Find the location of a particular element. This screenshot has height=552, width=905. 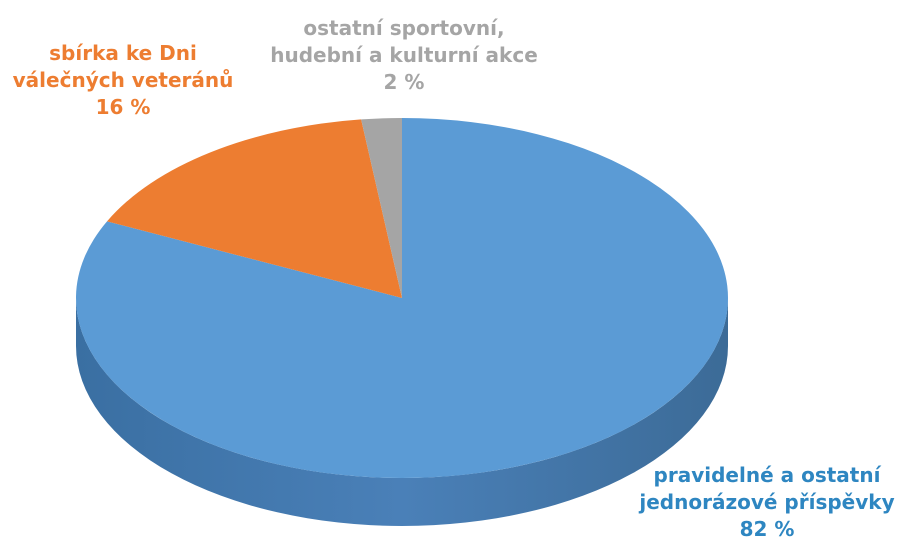

slice-label-line: hudební a kulturní akce is located at coordinates (404, 55).